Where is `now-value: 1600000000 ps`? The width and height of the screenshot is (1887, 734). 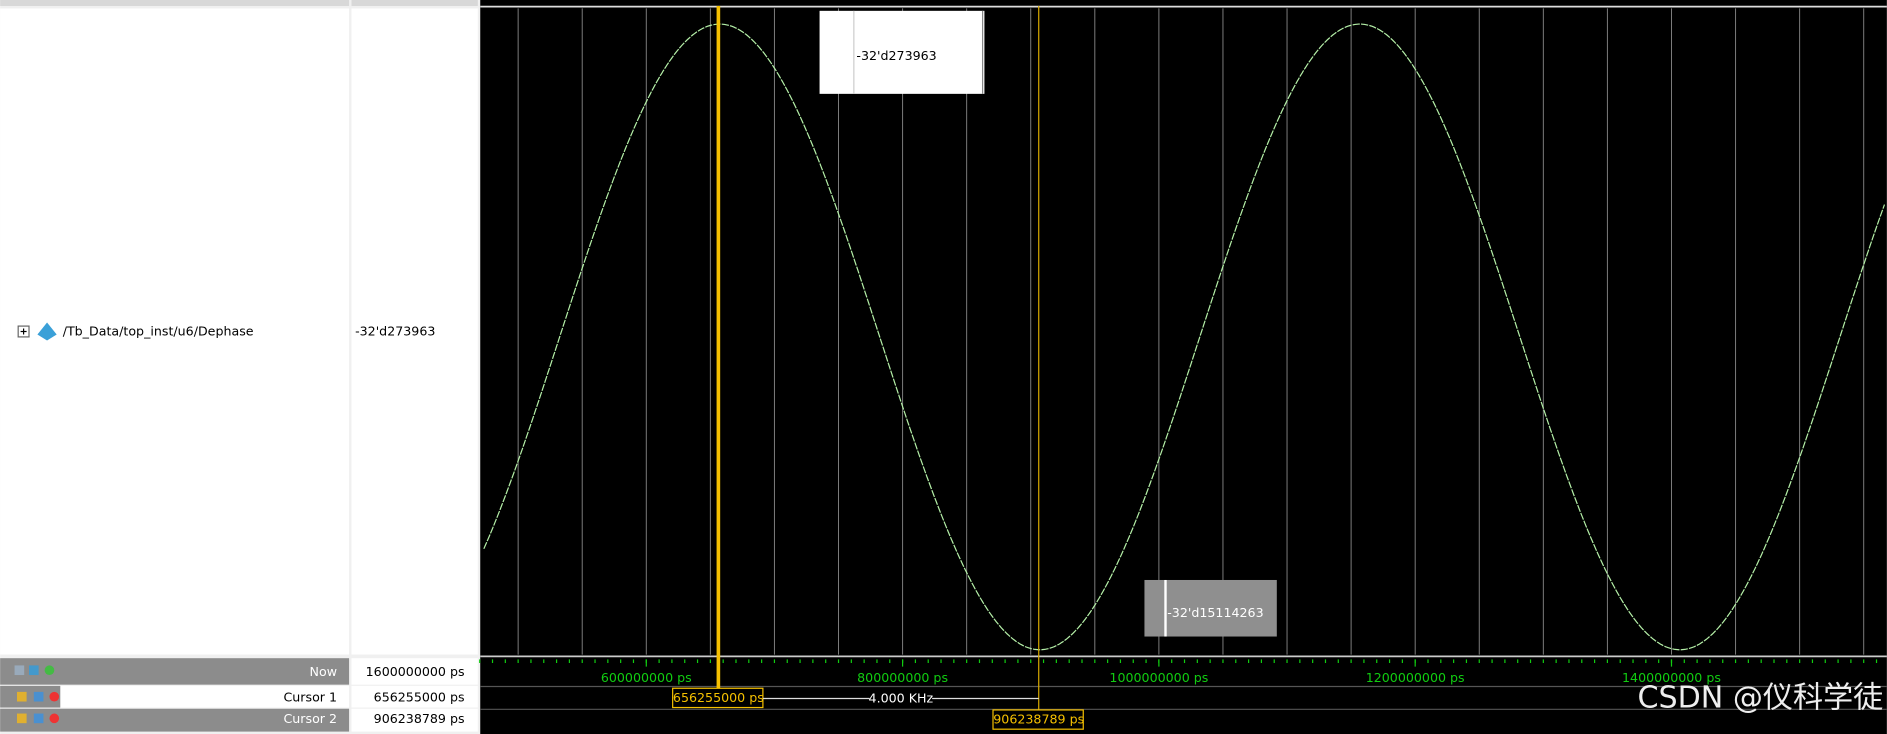 now-value: 1600000000 ps is located at coordinates (415, 671).